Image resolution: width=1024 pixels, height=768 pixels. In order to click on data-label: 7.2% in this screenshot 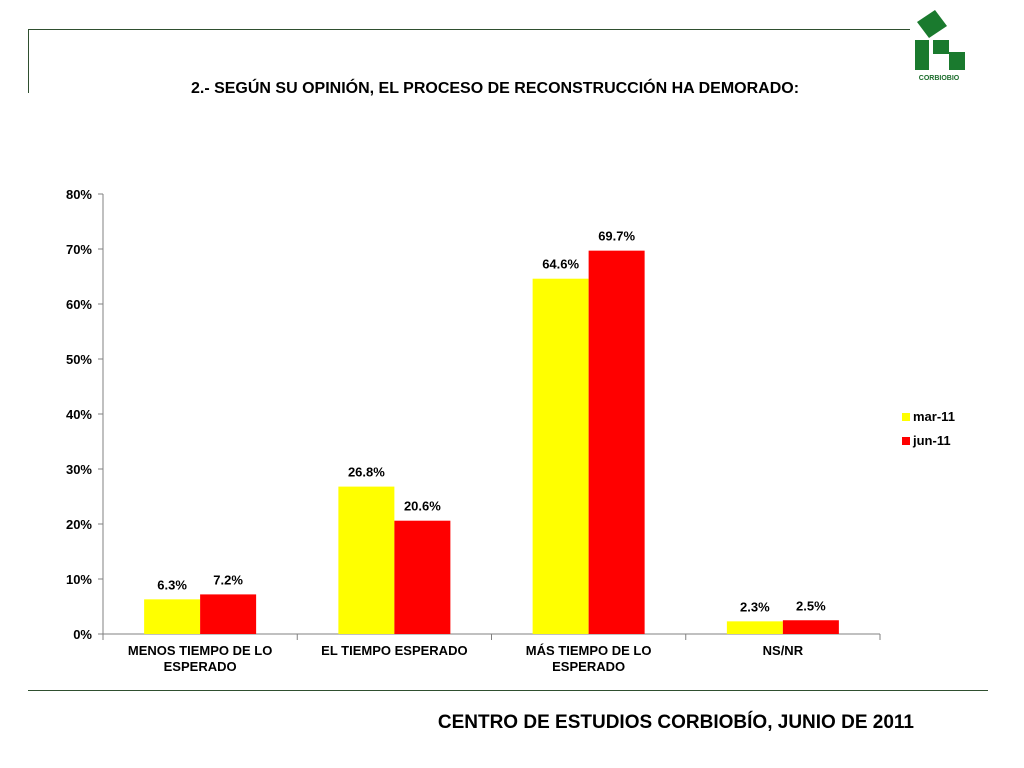, I will do `click(228, 579)`.